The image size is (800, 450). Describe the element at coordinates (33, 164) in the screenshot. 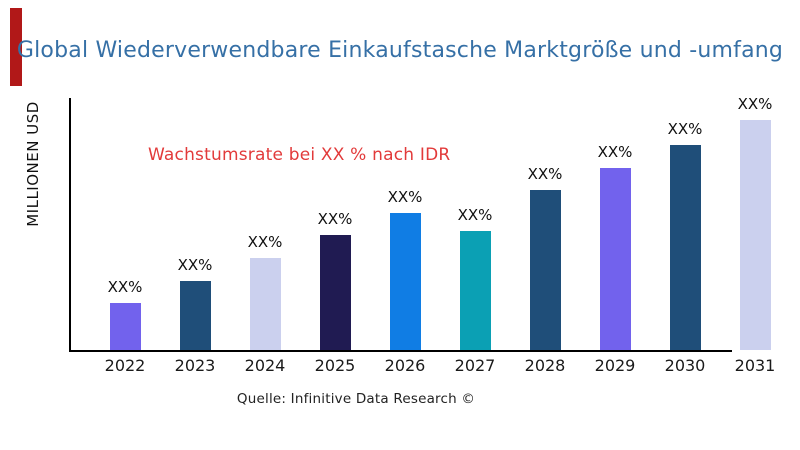

I see `y-axis-label: MILLIONEN USD` at that location.